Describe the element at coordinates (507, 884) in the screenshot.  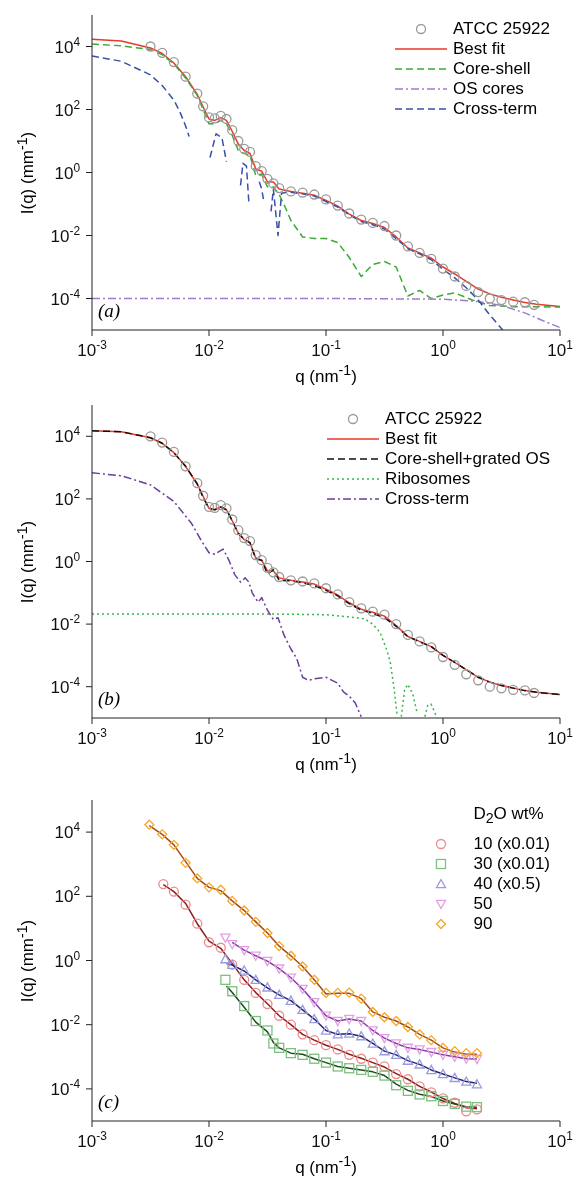
I see `legend-label: 40 (x0.5)` at that location.